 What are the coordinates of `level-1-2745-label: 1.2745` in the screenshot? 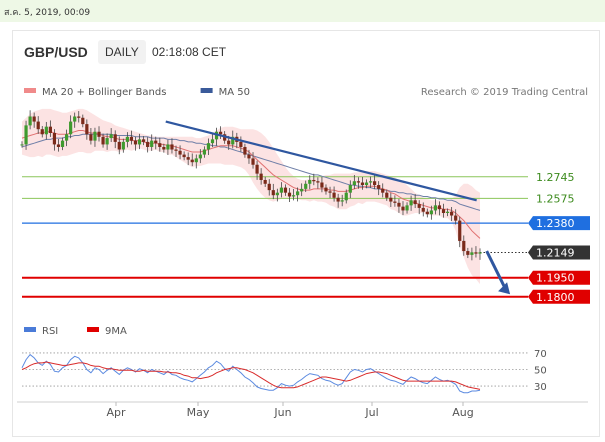 It's located at (555, 177).